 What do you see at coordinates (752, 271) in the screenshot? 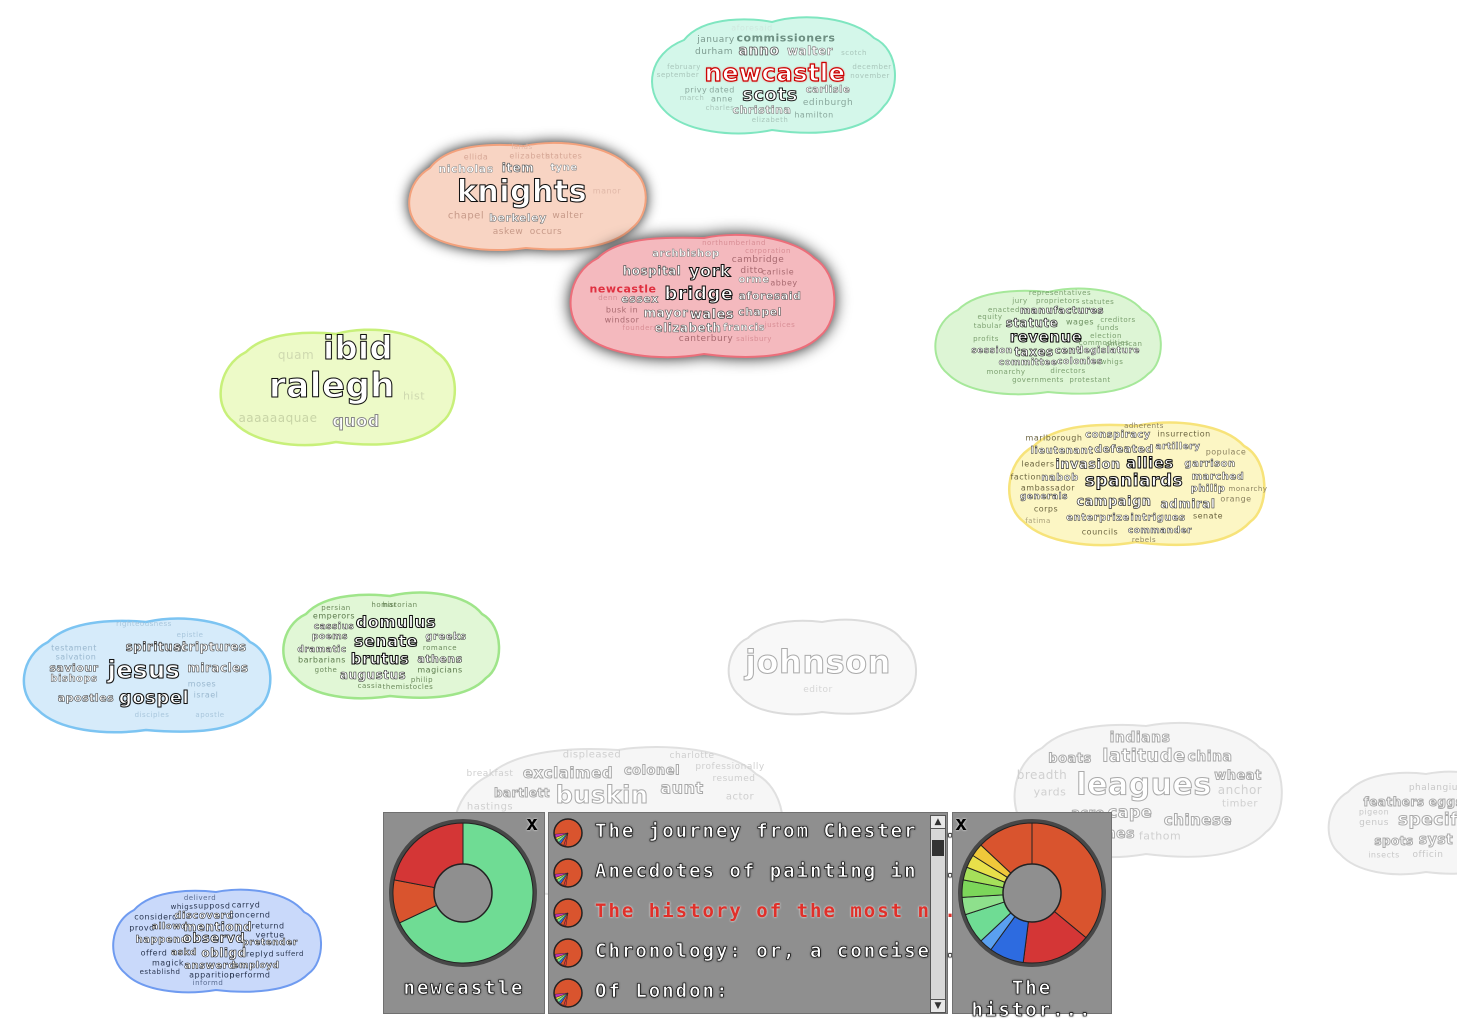
I see `cloud-word: ditto` at bounding box center [752, 271].